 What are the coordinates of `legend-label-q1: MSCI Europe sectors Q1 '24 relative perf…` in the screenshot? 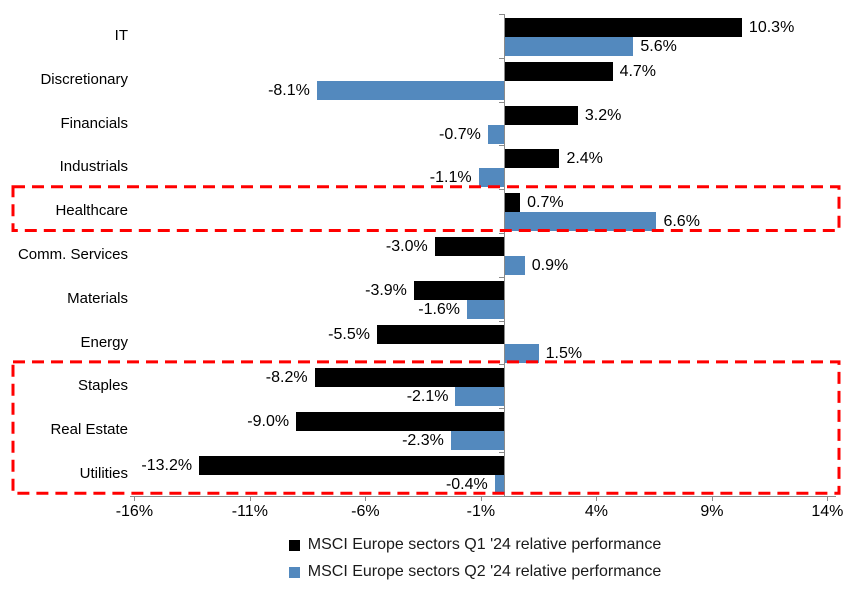 It's located at (484, 544).